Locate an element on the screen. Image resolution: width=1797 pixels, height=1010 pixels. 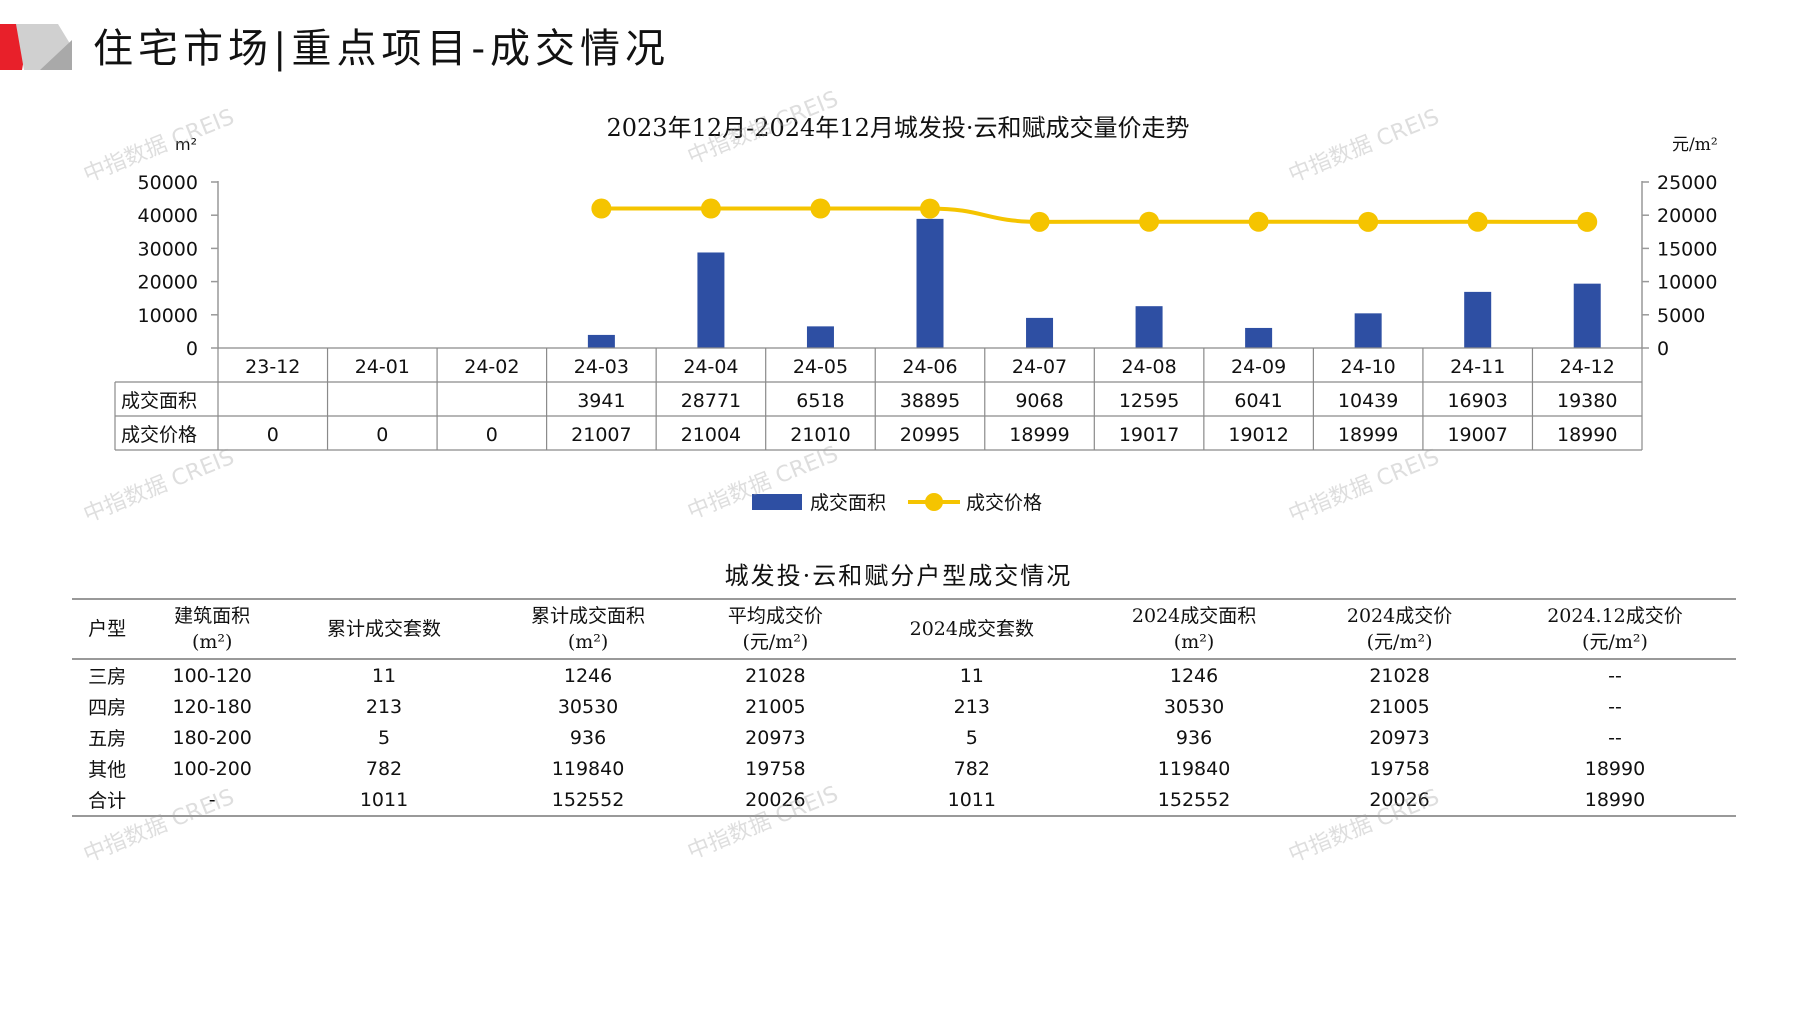
table-header-cell: 建筑面积 (m²) is located at coordinates (212, 629).